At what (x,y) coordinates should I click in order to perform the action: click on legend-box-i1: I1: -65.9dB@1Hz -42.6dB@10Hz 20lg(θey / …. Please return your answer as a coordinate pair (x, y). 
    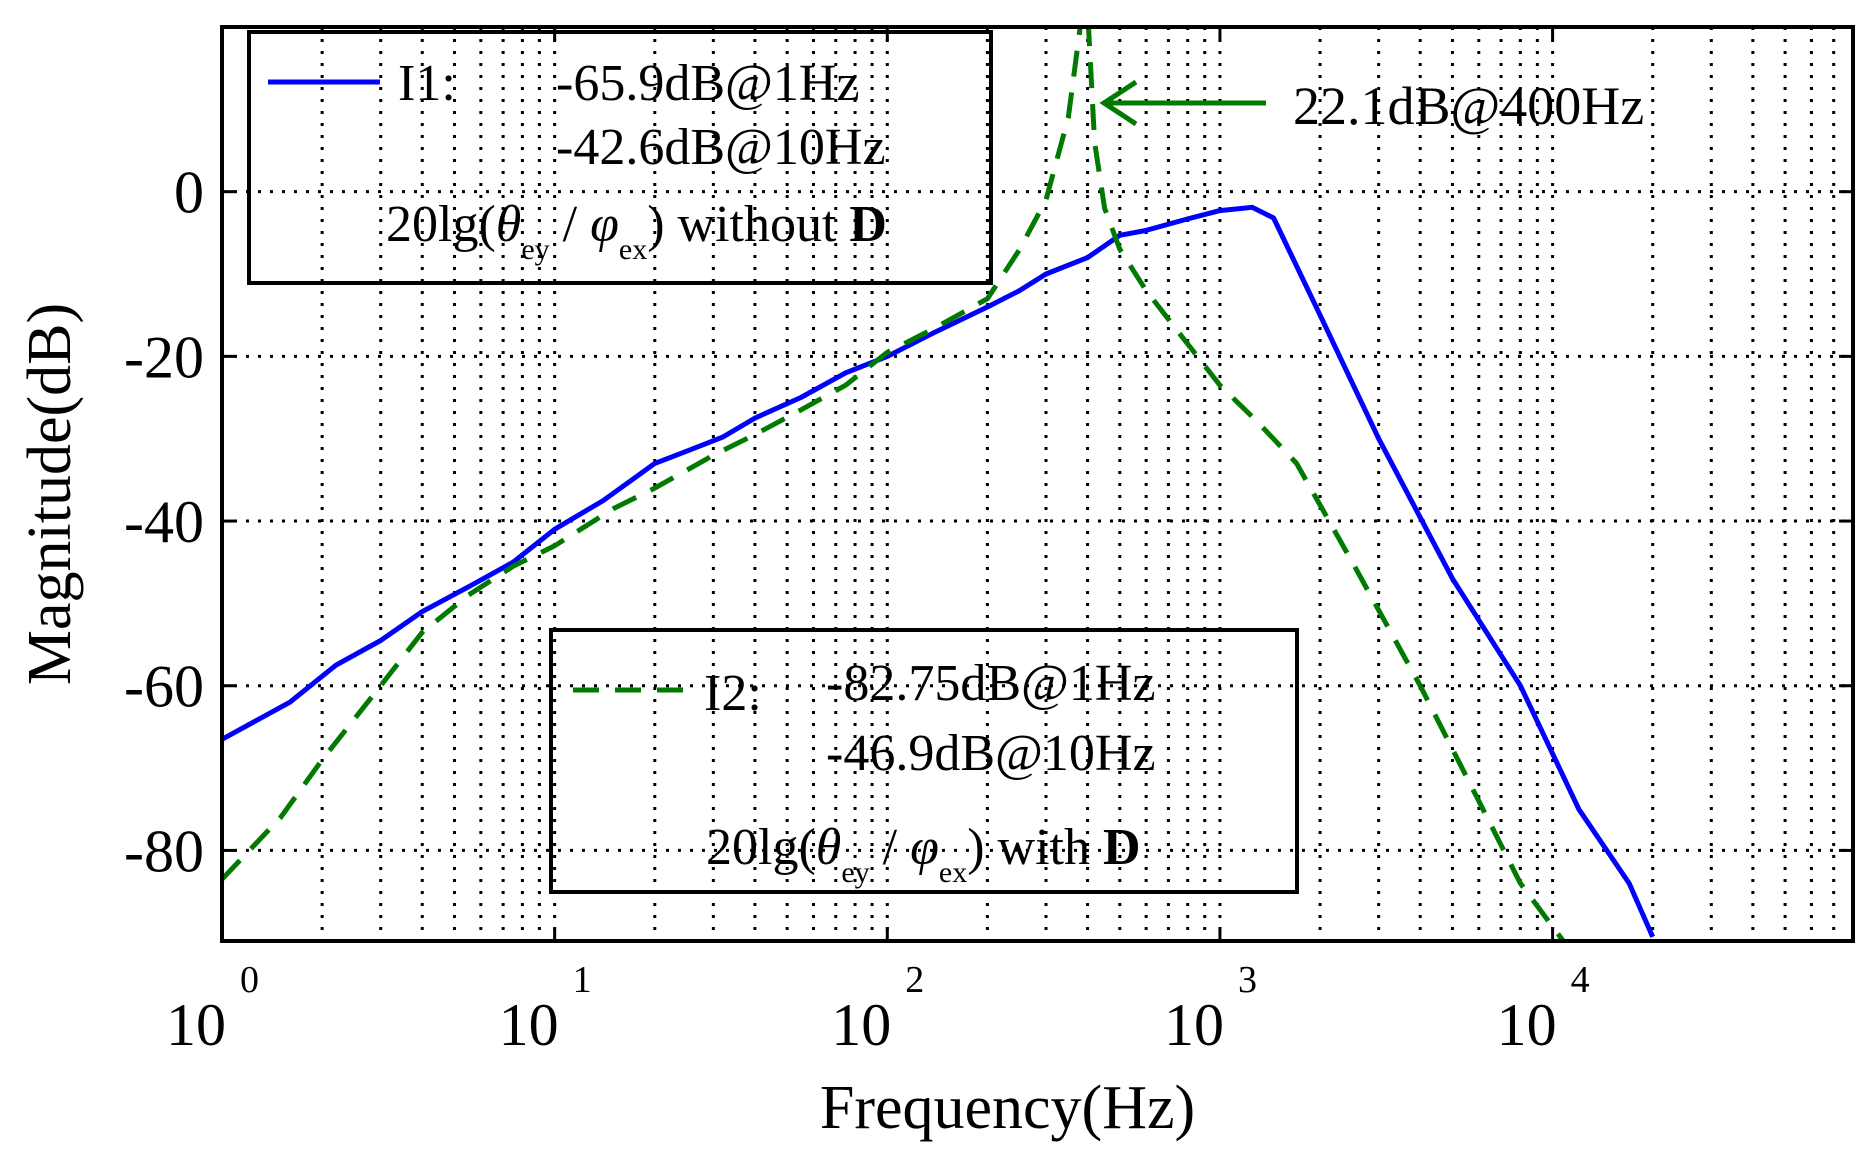
    Looking at the image, I should click on (620, 157).